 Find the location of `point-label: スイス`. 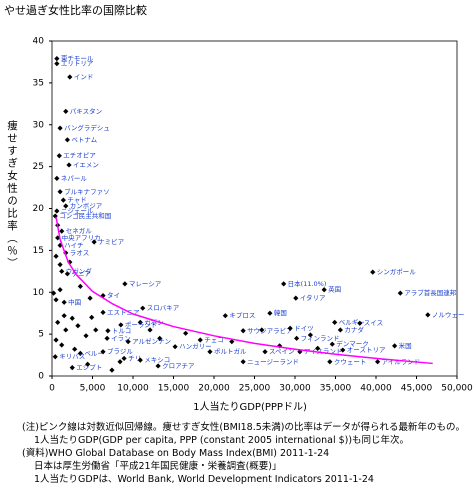

point-label: スイス is located at coordinates (373, 323).